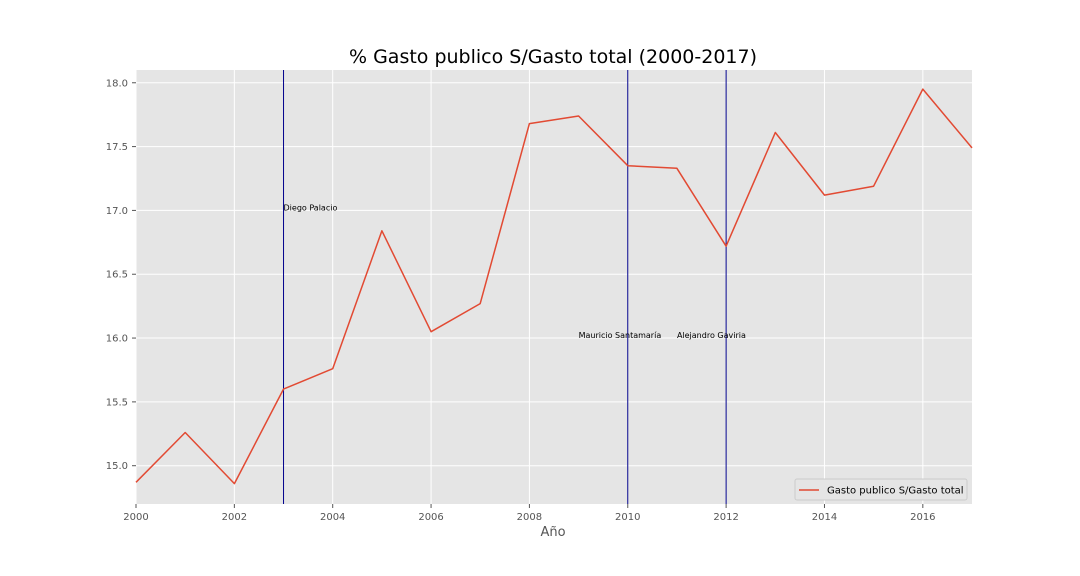 The width and height of the screenshot is (1080, 576). Describe the element at coordinates (117, 466) in the screenshot. I see `y-tick-label: 15.0` at that location.